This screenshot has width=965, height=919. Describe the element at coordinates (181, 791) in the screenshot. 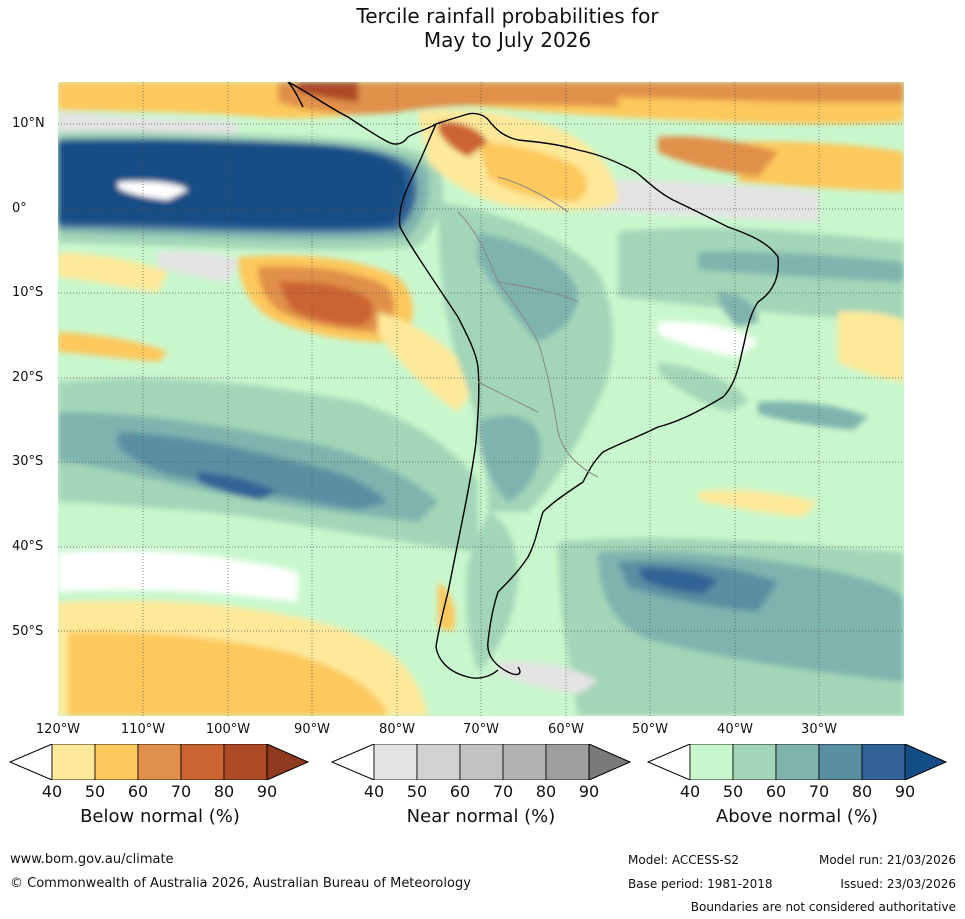

I see `legend-below-tick: 70` at that location.